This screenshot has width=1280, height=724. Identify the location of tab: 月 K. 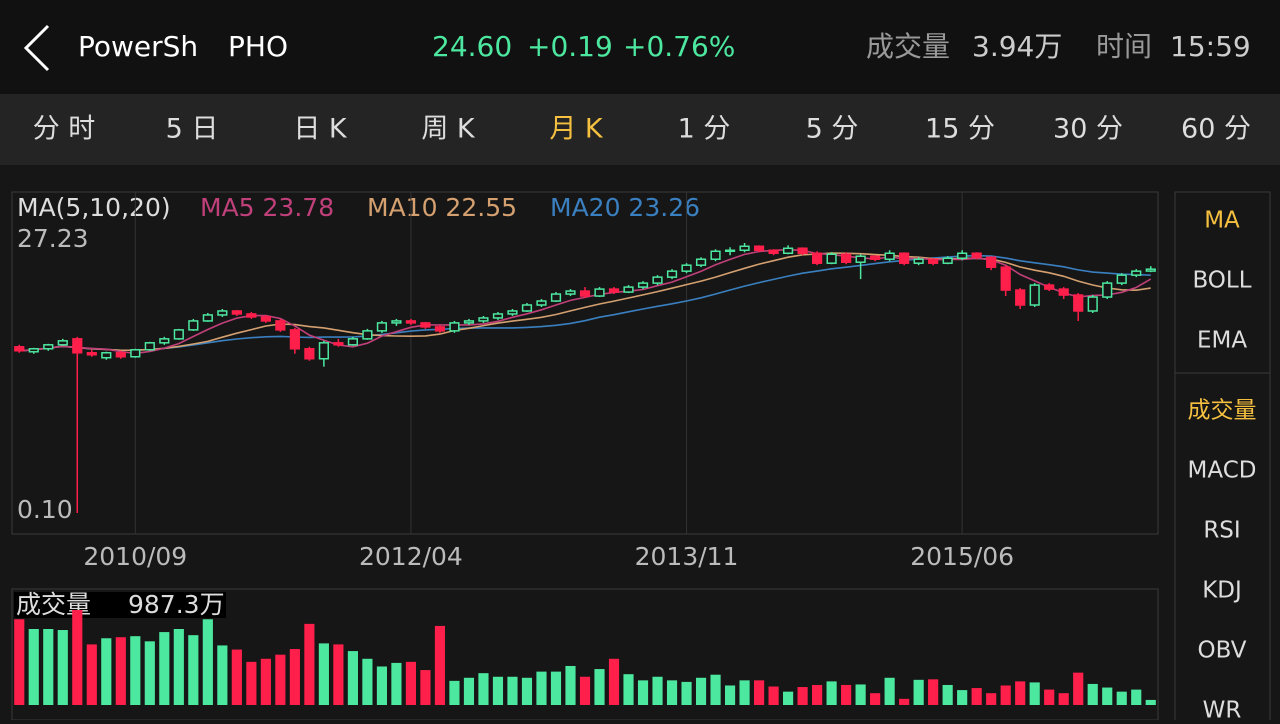
(576, 129).